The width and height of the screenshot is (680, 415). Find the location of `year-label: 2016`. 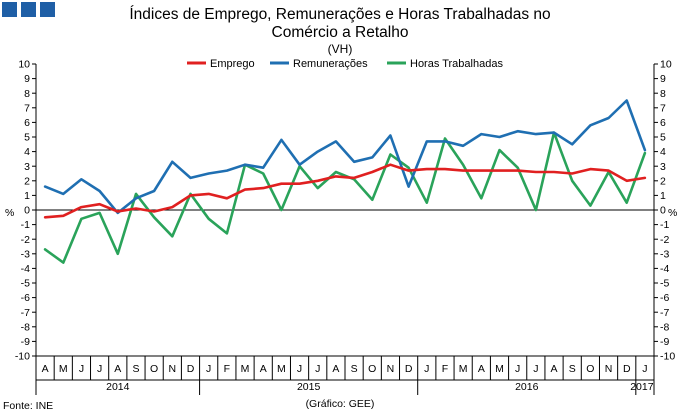

year-label: 2016 is located at coordinates (527, 387).